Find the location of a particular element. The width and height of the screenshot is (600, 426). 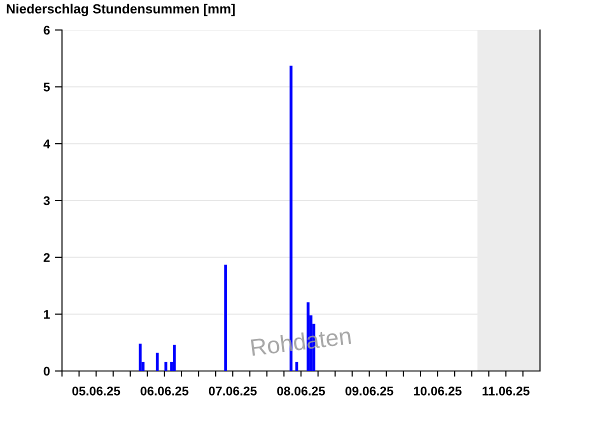

y-tick-label: 4 is located at coordinates (46, 144).